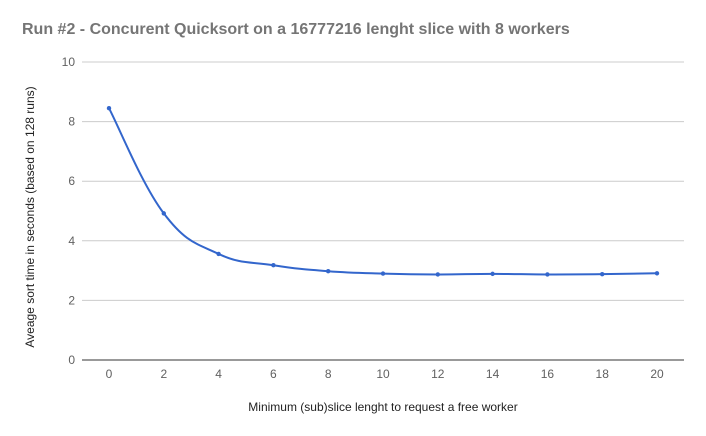 The height and width of the screenshot is (436, 706). I want to click on x-tick-label: 18, so click(603, 374).